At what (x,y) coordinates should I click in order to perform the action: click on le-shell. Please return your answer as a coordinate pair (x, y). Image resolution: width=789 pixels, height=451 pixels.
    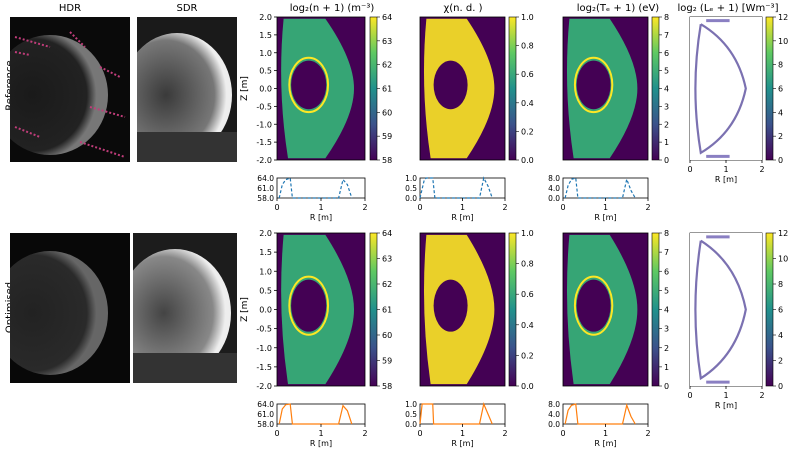
    Looking at the image, I should click on (720, 89).